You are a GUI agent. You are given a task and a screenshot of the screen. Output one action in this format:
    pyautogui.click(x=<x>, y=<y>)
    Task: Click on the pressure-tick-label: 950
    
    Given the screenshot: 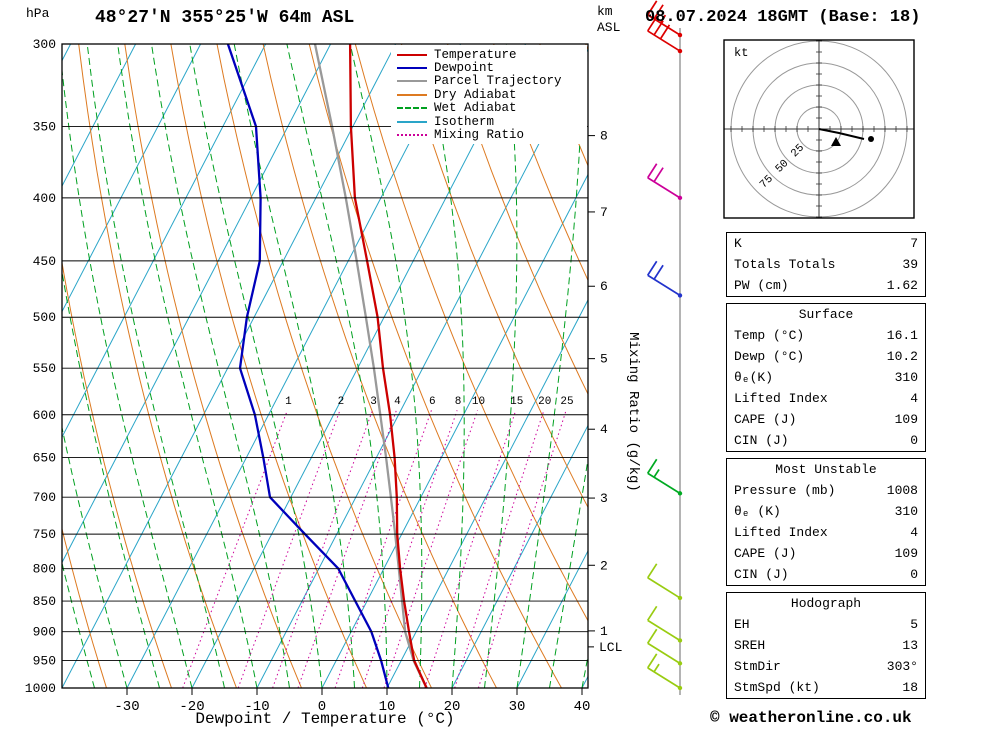 What is the action you would take?
    pyautogui.click(x=44, y=661)
    